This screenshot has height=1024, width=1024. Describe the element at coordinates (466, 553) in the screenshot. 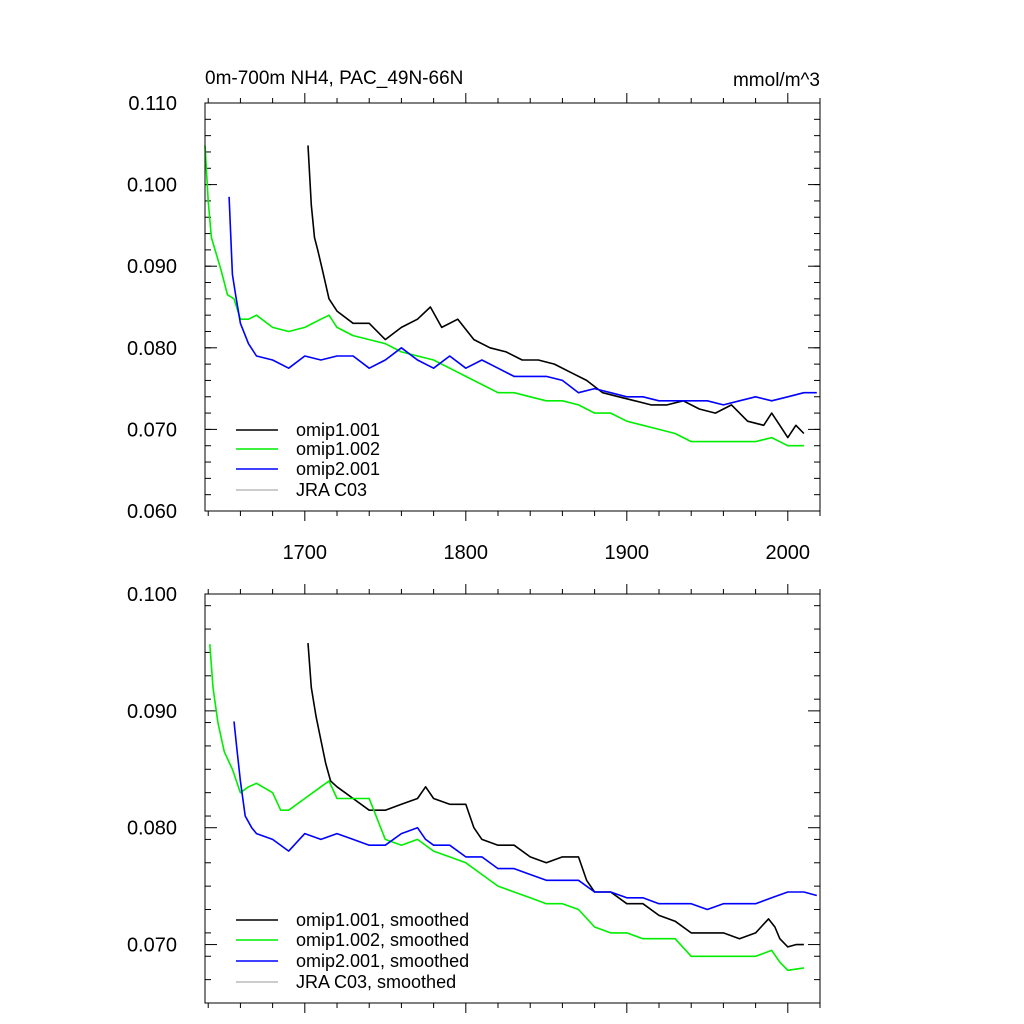

I see `x-tick-label: 1800` at that location.